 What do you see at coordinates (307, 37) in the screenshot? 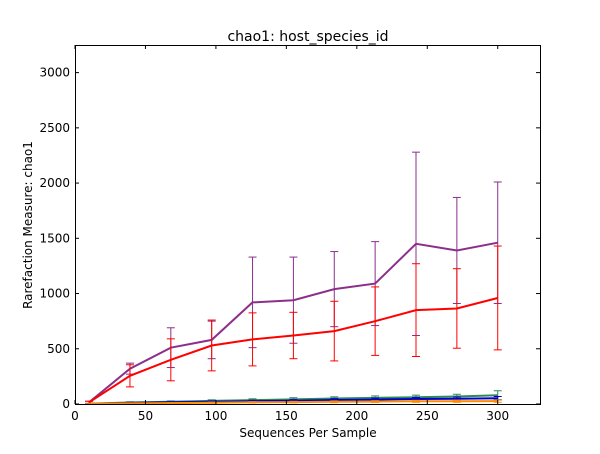
I see `chart-title: chao1: host_species_id` at bounding box center [307, 37].